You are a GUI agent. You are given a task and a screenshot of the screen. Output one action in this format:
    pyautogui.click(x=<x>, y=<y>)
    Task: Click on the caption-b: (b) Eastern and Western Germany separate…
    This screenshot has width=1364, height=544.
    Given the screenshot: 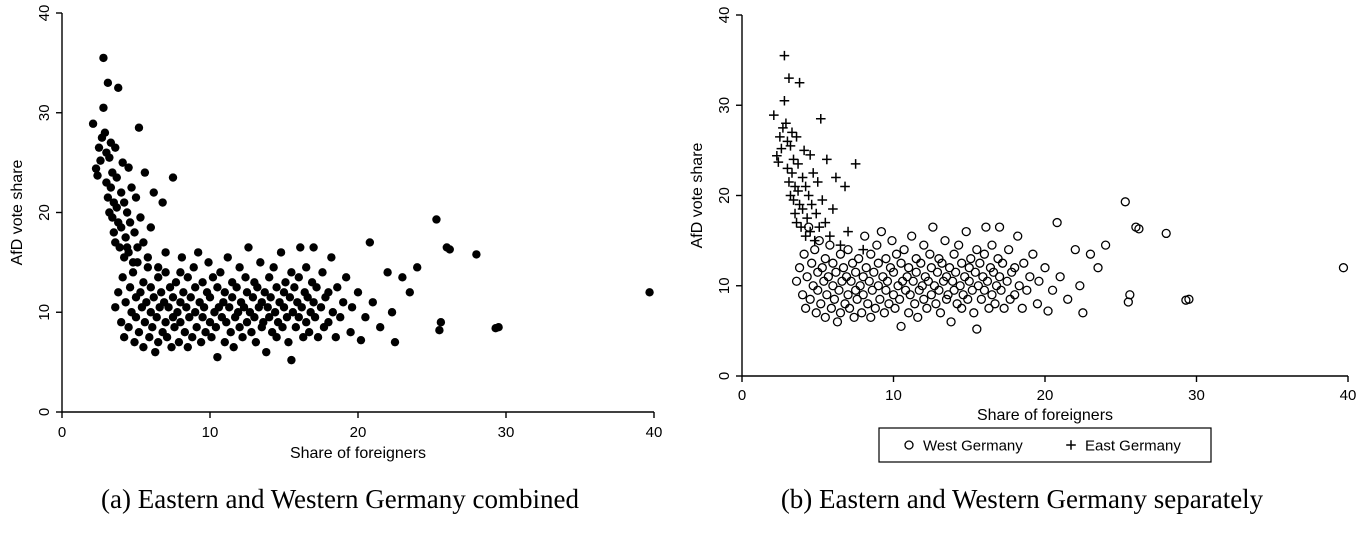 What is the action you would take?
    pyautogui.click(x=1022, y=499)
    